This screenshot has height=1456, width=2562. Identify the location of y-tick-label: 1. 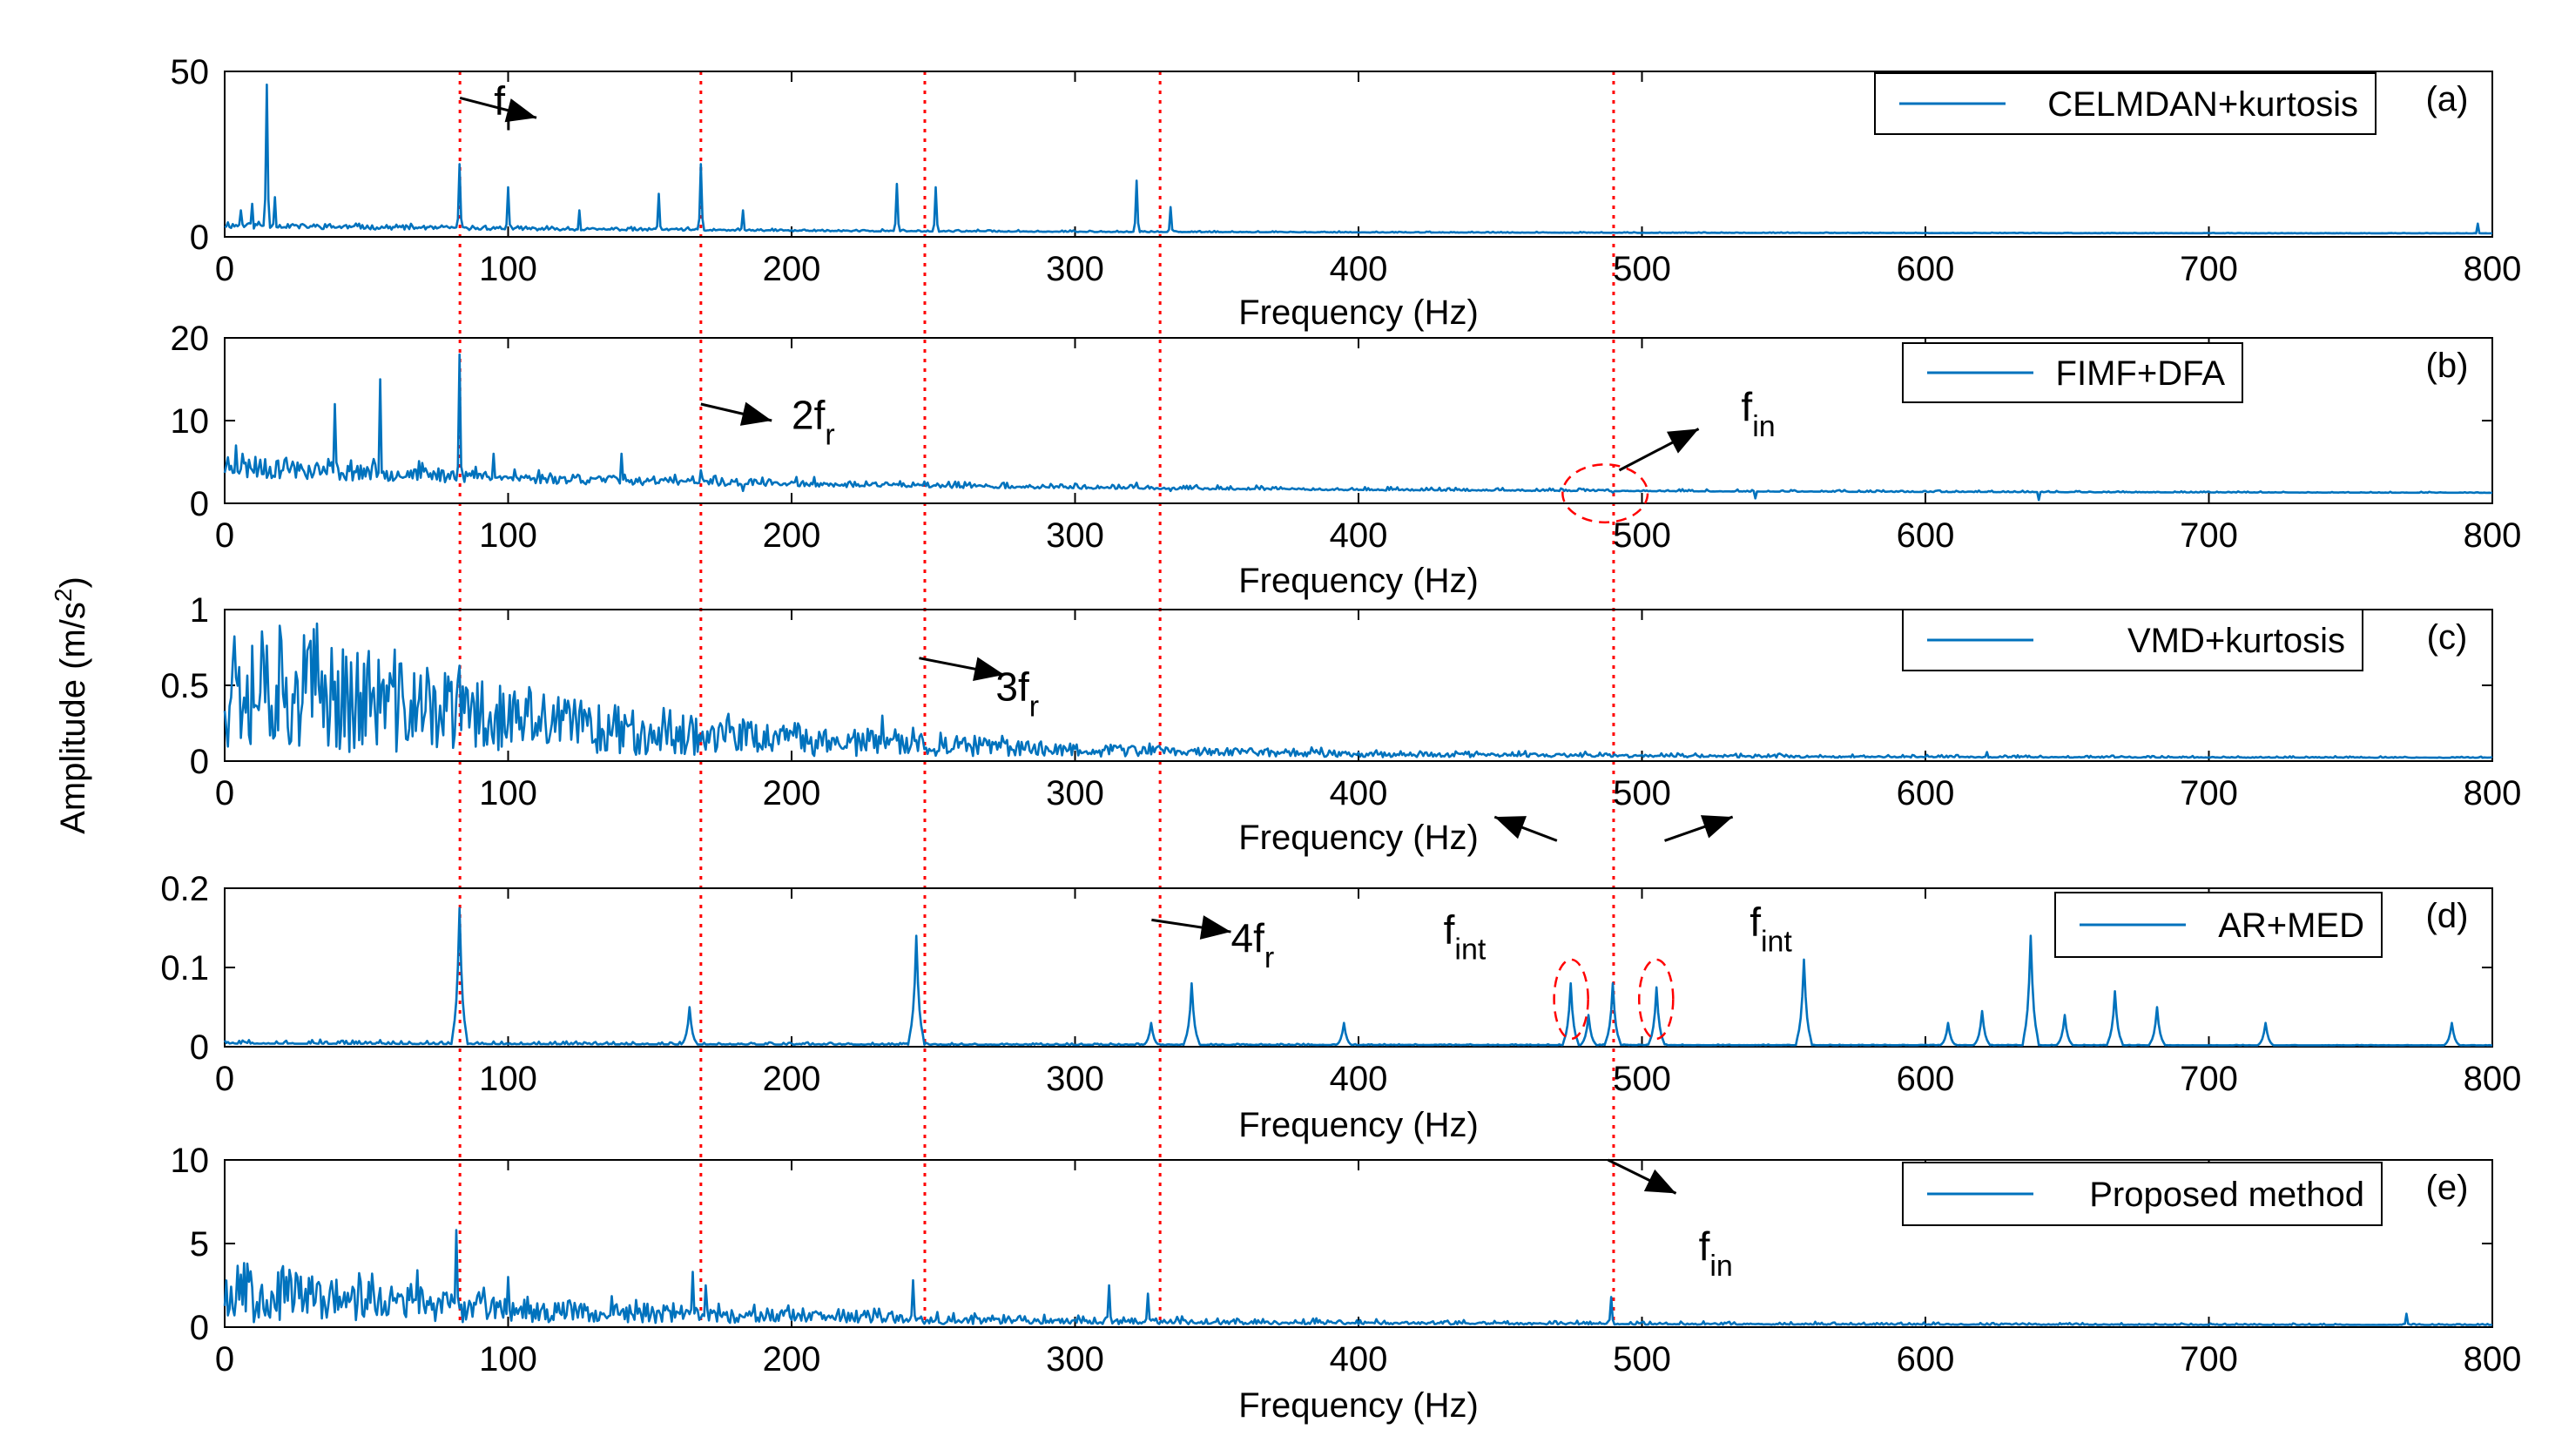
(199, 610).